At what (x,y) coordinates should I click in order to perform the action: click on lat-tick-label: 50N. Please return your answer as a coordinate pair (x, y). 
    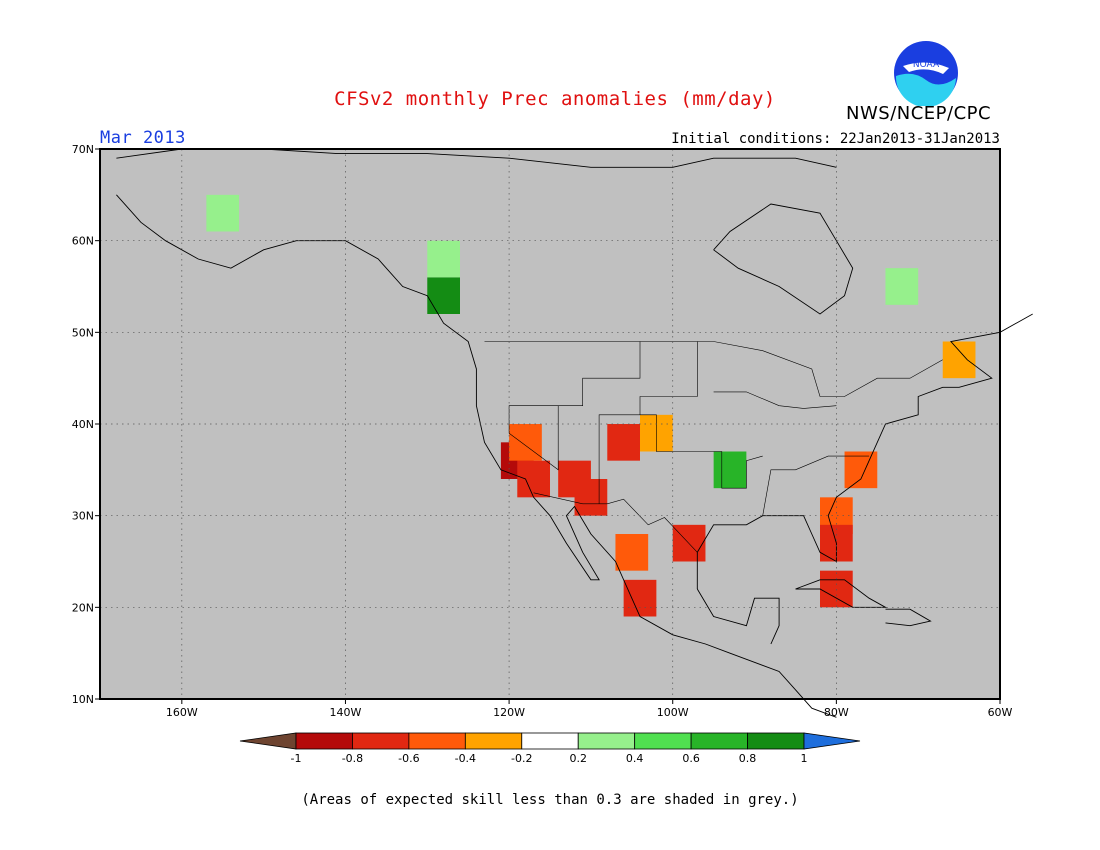
    Looking at the image, I should click on (83, 332).